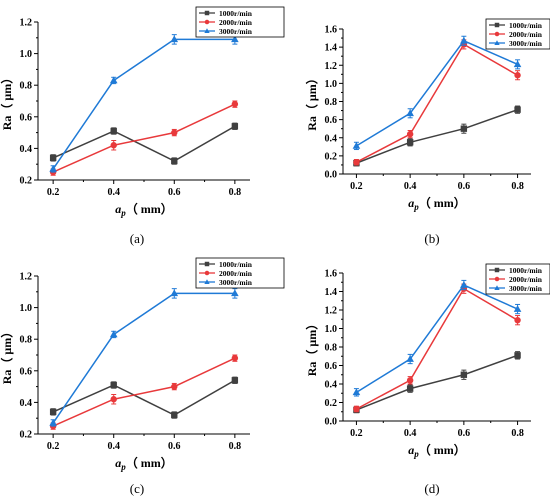 This screenshot has width=550, height=498. What do you see at coordinates (431, 488) in the screenshot?
I see `panel-caption: (d)` at bounding box center [431, 488].